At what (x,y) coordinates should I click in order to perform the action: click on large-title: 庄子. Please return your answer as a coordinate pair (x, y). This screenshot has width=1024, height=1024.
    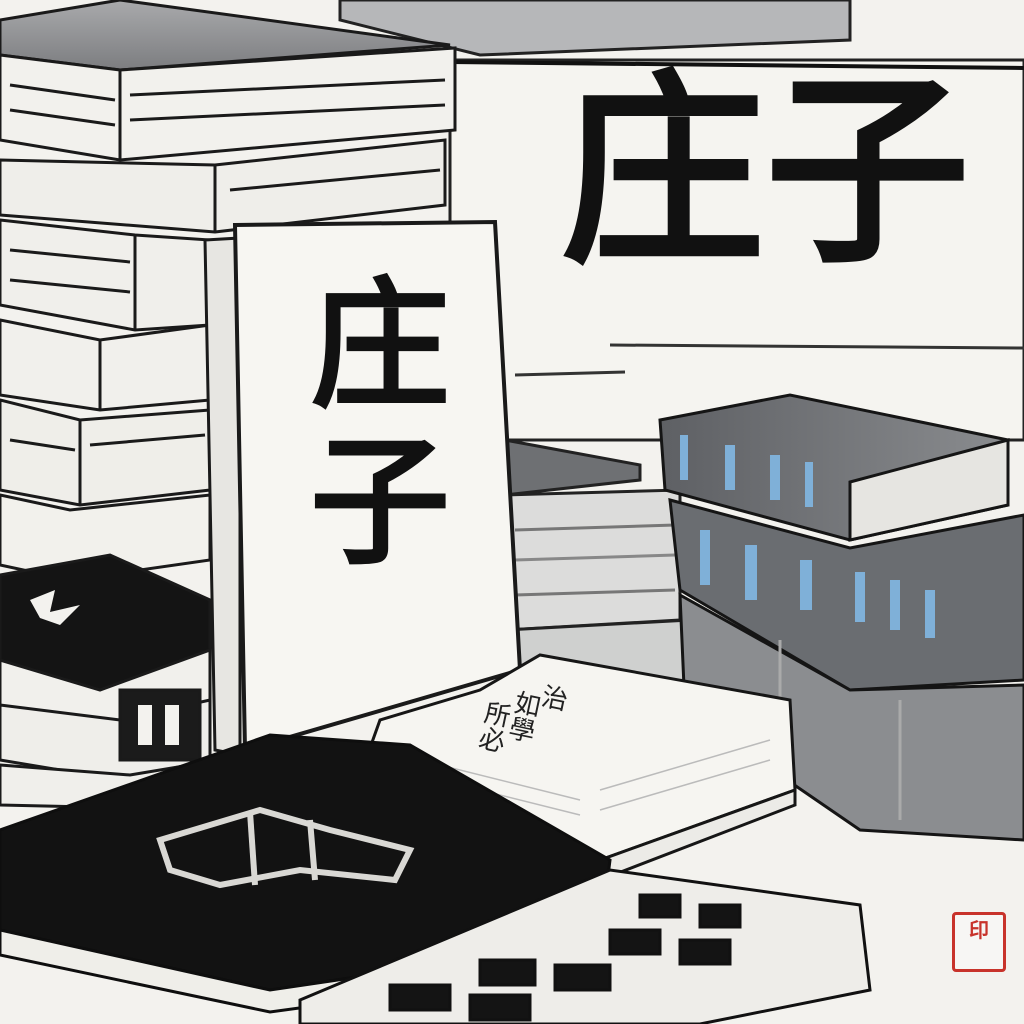
    Looking at the image, I should click on (765, 172).